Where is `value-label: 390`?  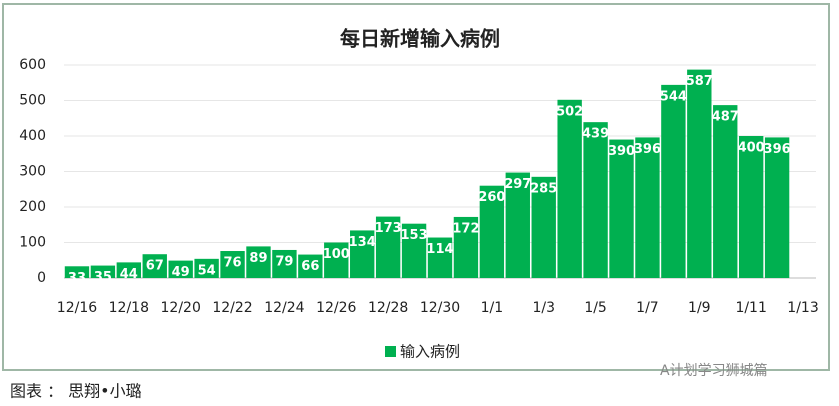
value-label: 390 is located at coordinates (621, 151).